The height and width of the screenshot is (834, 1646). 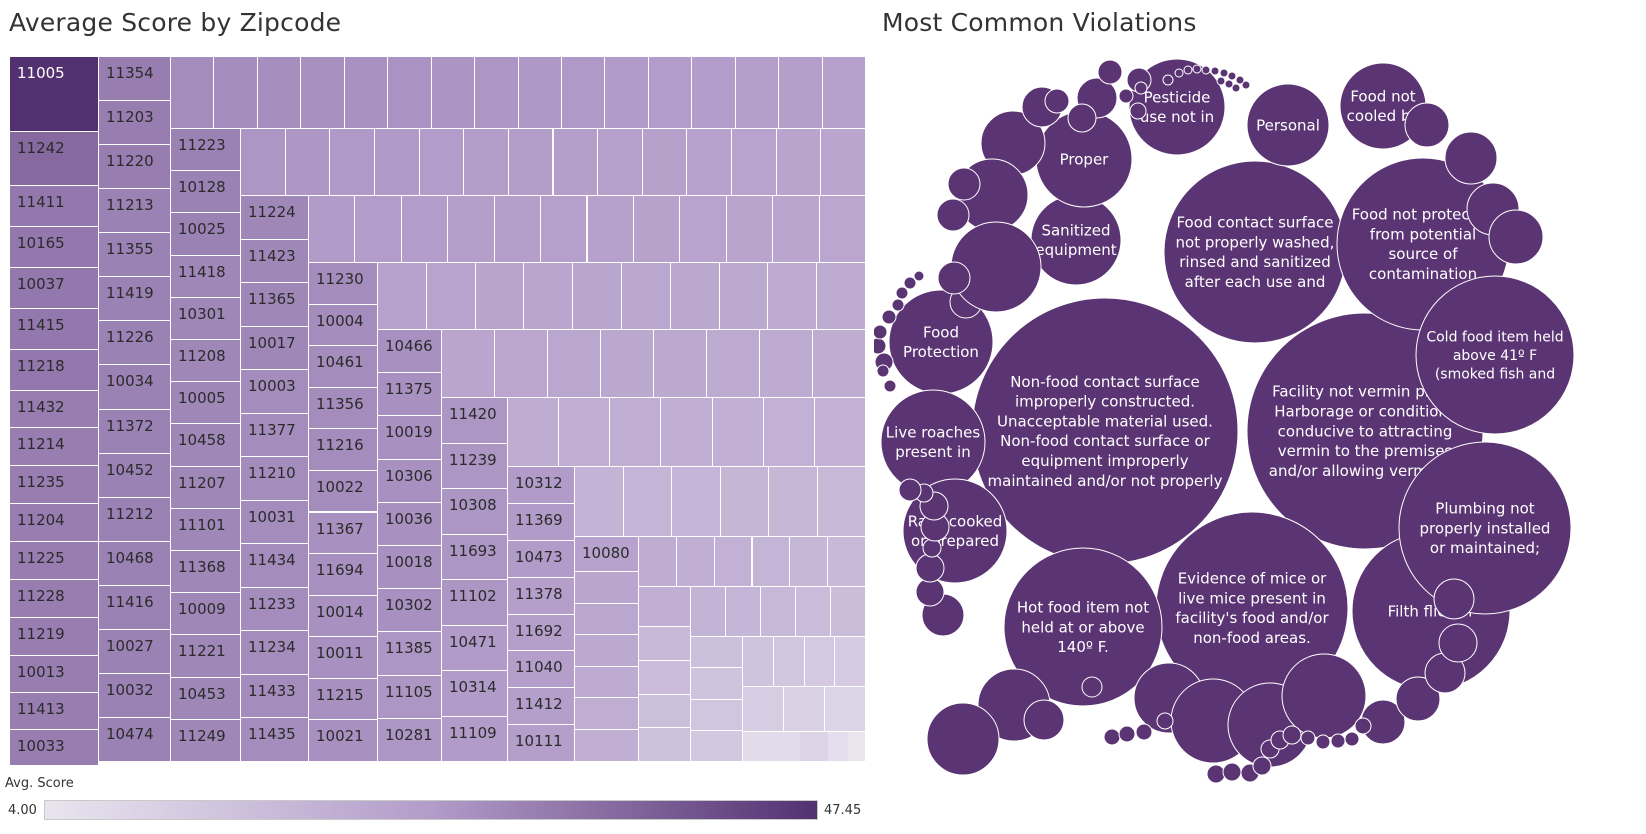 What do you see at coordinates (130, 161) in the screenshot?
I see `treemap-cell-label: 11220` at bounding box center [130, 161].